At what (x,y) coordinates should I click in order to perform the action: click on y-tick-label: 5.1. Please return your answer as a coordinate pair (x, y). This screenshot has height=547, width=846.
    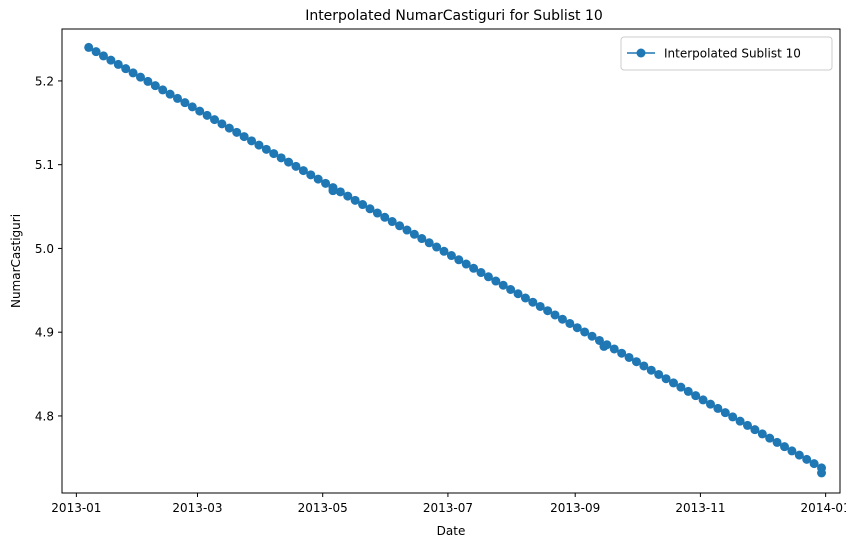
    Looking at the image, I should click on (44, 165).